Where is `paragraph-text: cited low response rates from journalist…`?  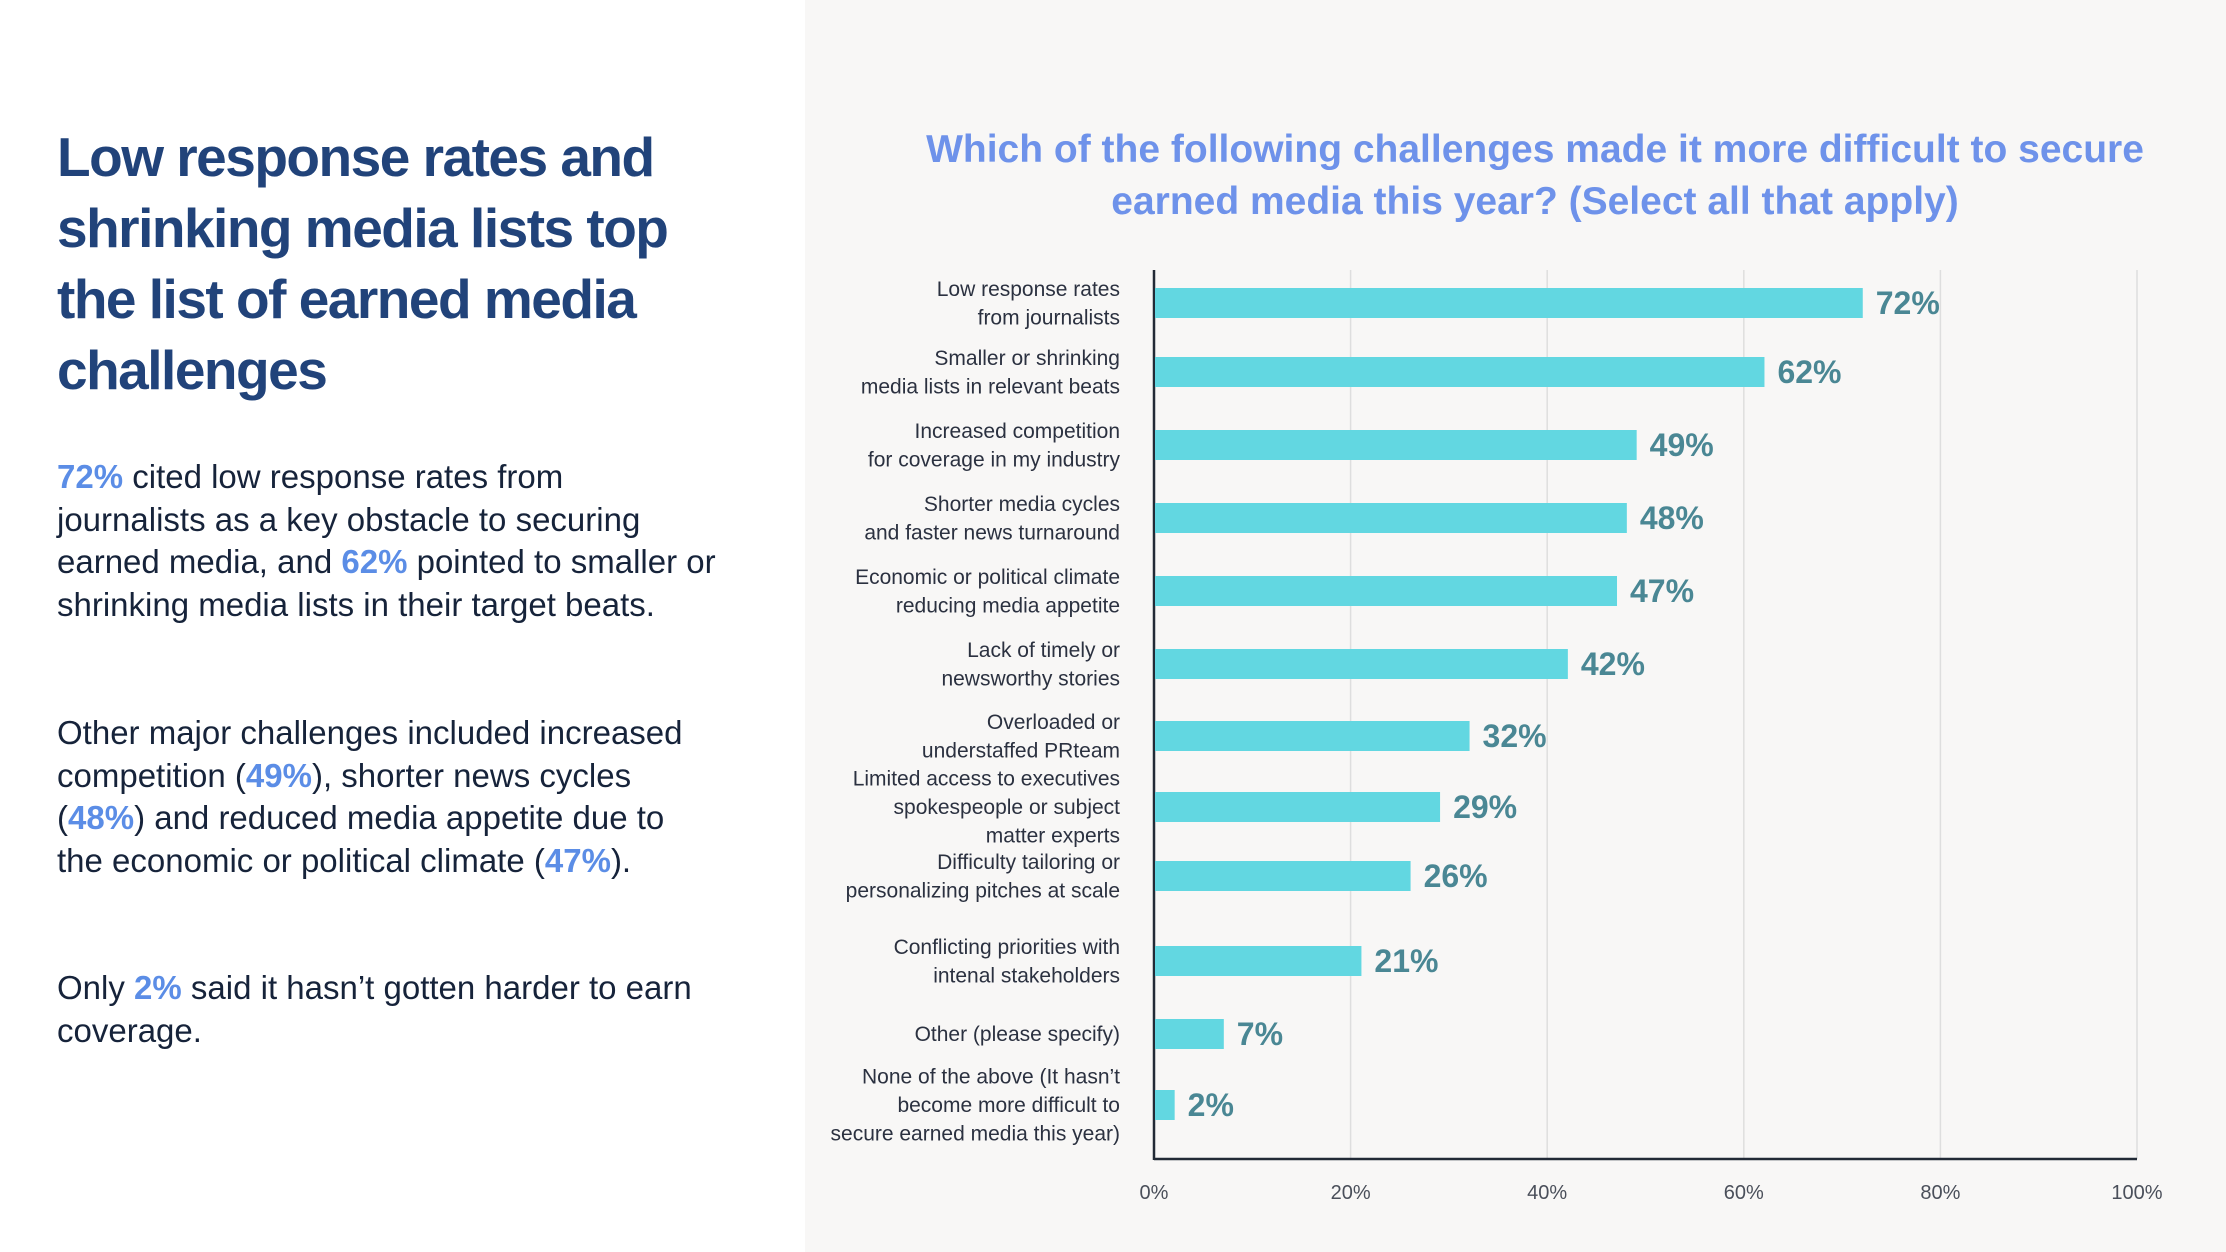 paragraph-text: cited low response rates from journalist… is located at coordinates (349, 519).